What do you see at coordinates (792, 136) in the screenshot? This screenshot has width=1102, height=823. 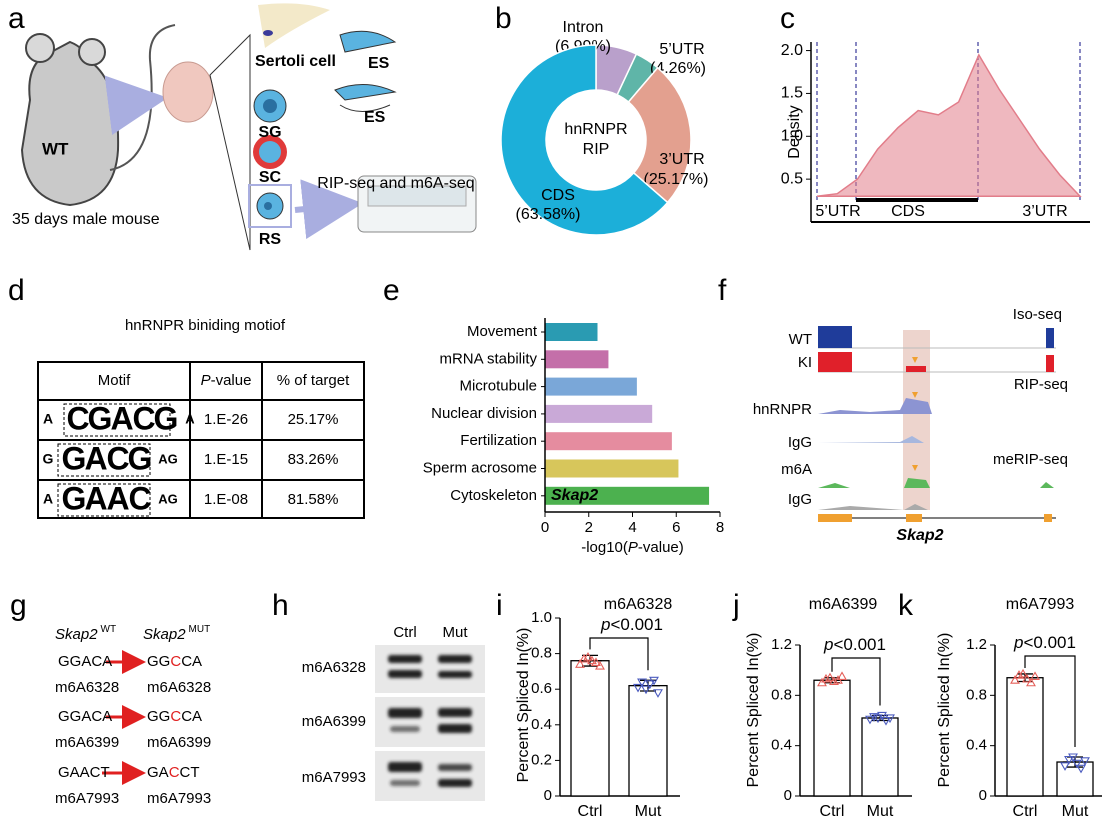 I see `y-tick-label: 1.0` at bounding box center [792, 136].